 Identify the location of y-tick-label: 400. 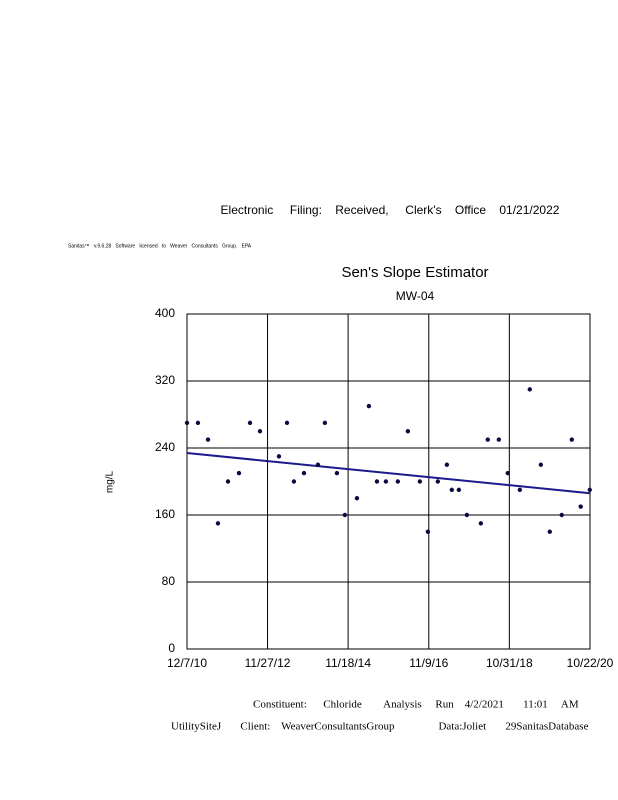
(165, 313).